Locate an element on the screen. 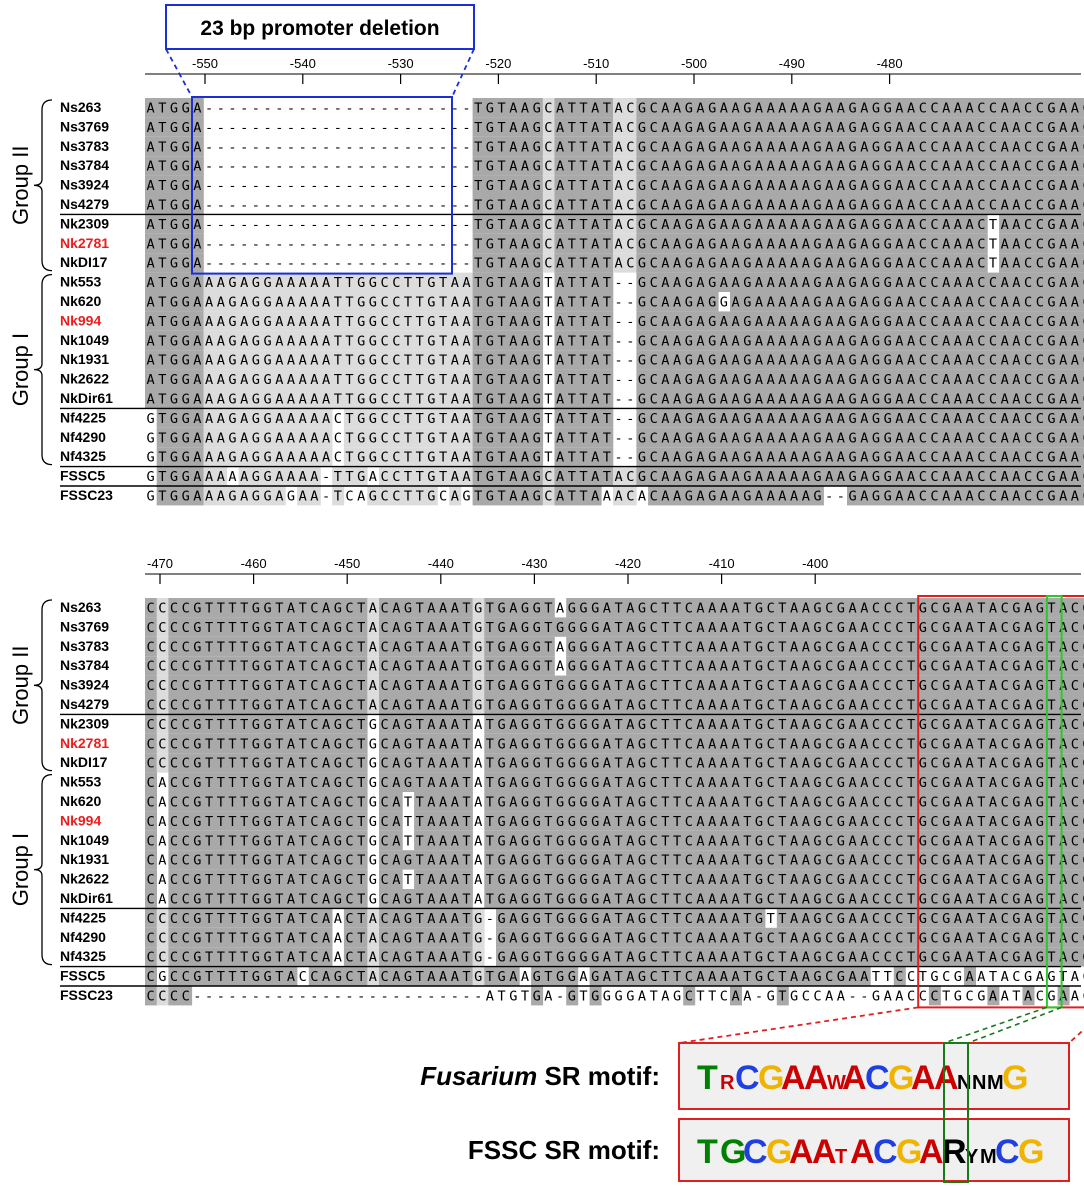 Image resolution: width=1084 pixels, height=1186 pixels. motif-title: FSSC SR motif: is located at coordinates (564, 1150).